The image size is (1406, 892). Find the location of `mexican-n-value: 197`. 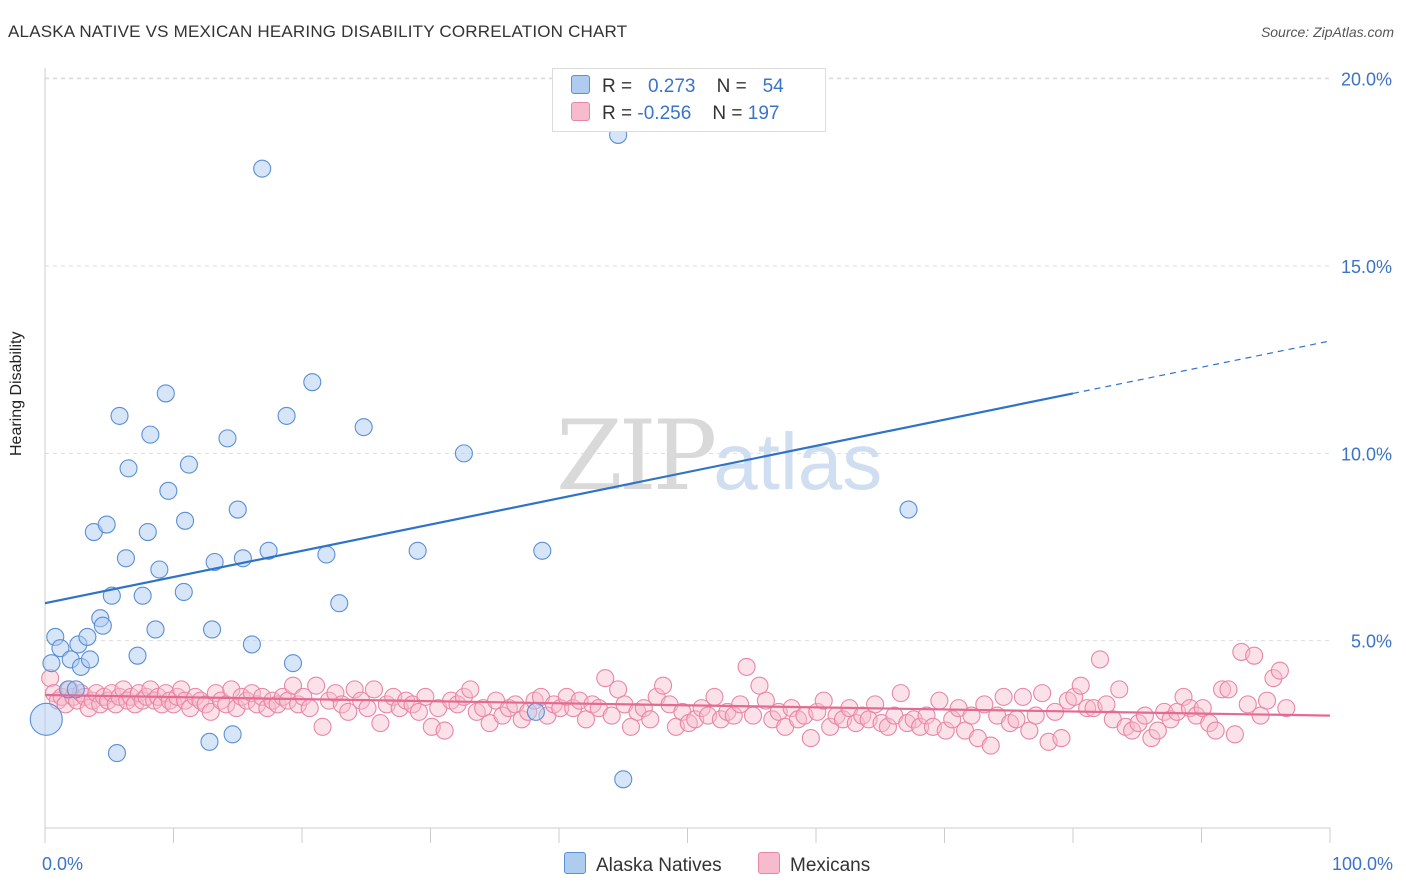

mexican-n-value: 197 is located at coordinates (763, 113).